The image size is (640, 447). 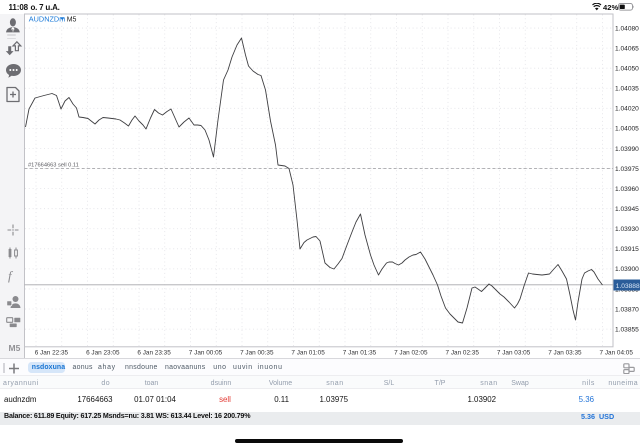 I want to click on svg-text: 1.04035, so click(x=627, y=89).